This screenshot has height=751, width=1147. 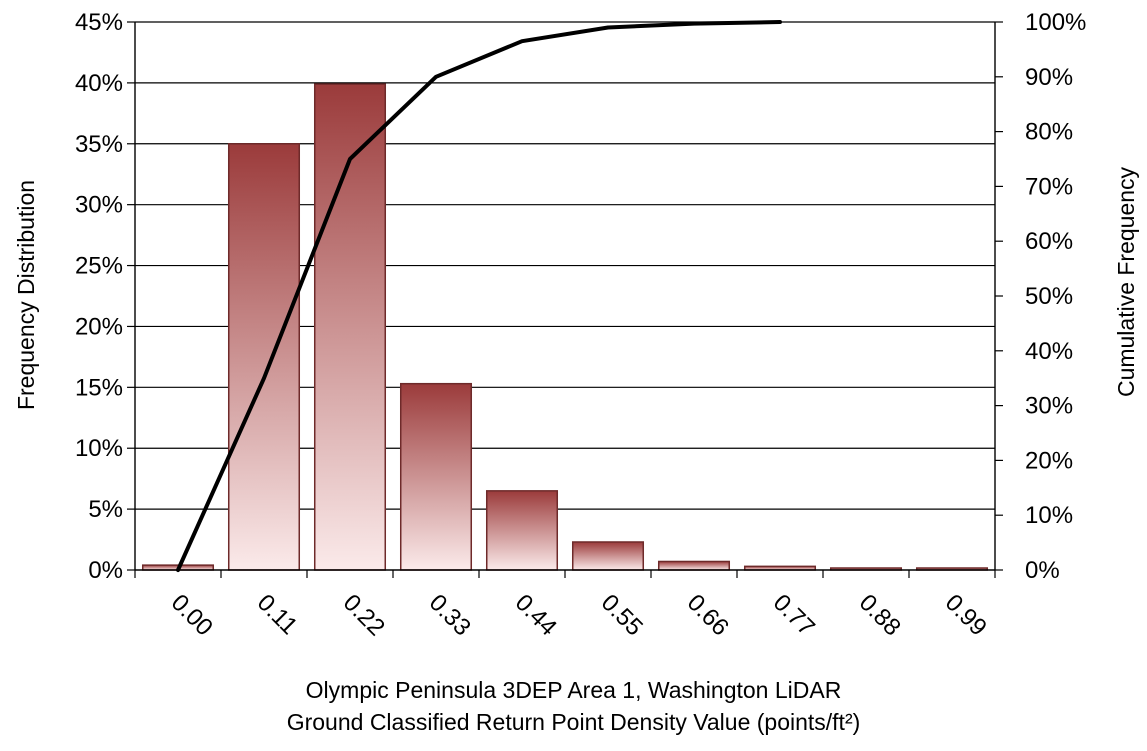 I want to click on y-tick-label: 35%, so click(x=99, y=144).